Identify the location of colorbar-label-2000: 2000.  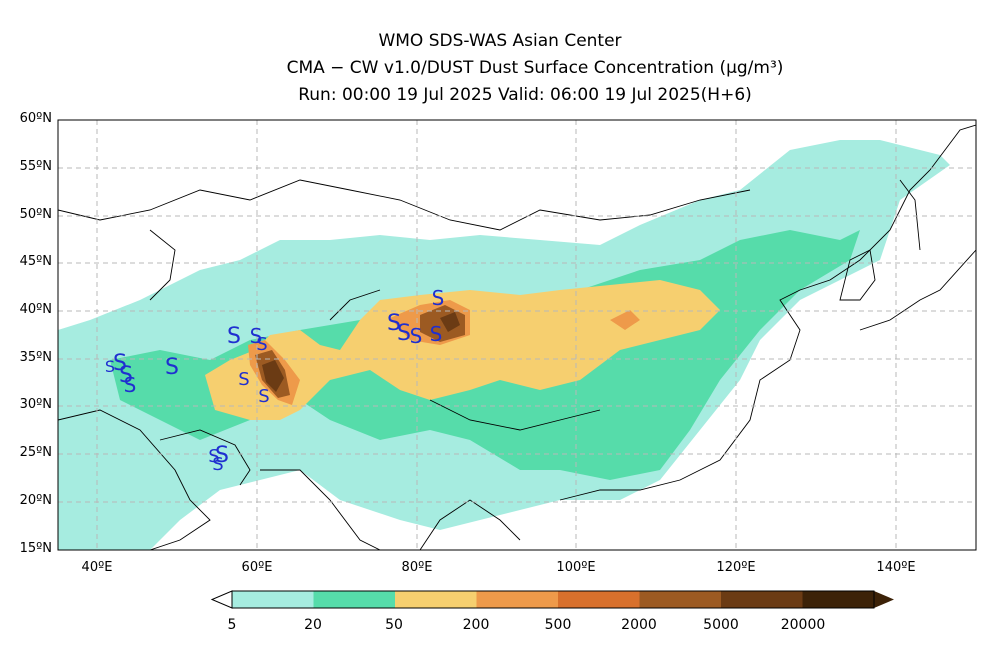
(639, 625).